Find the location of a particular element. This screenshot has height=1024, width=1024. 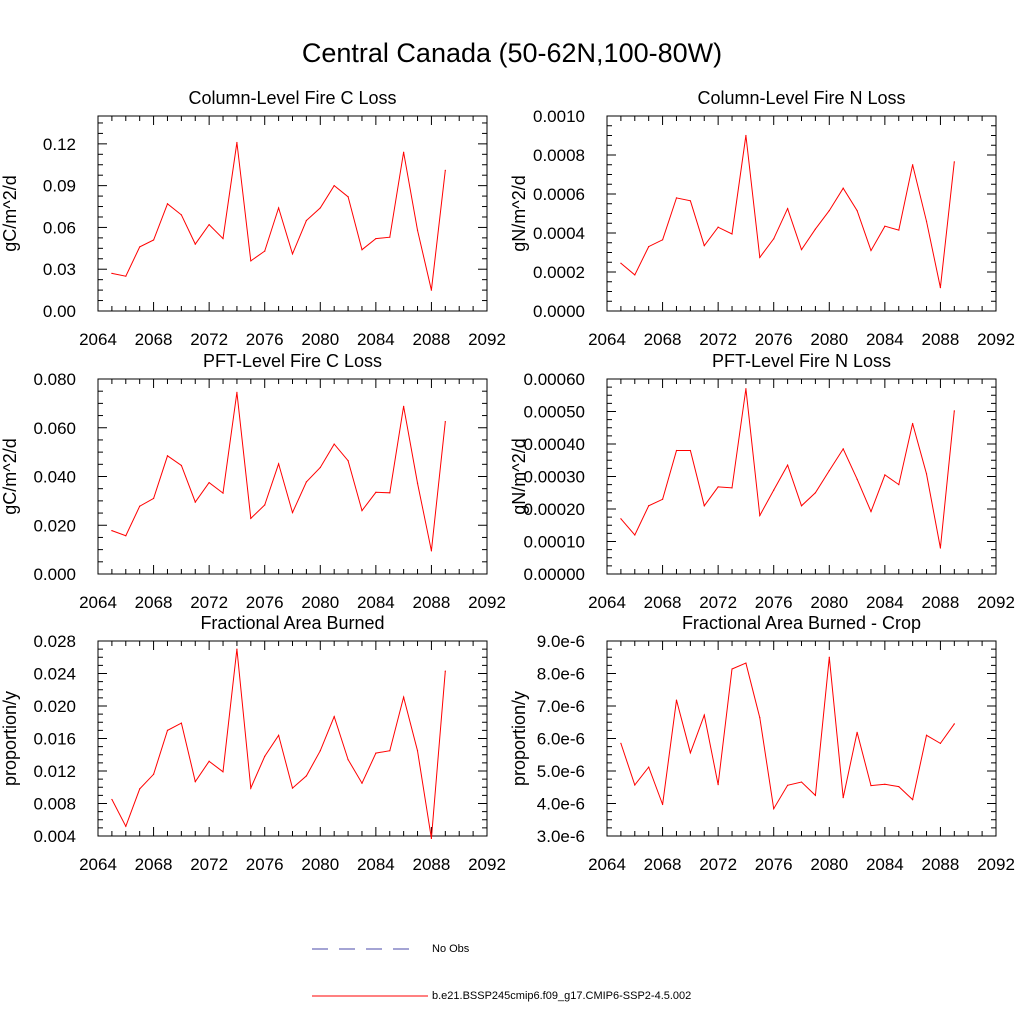

y-tick-label: 7.0e-6 is located at coordinates (561, 706).